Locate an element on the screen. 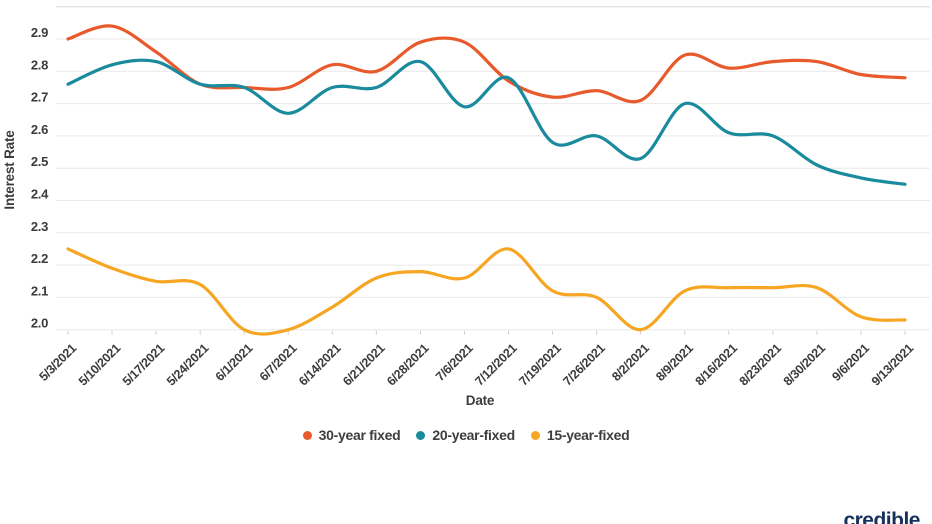 The width and height of the screenshot is (932, 524). y-tick-label: 2.3 is located at coordinates (39, 226).